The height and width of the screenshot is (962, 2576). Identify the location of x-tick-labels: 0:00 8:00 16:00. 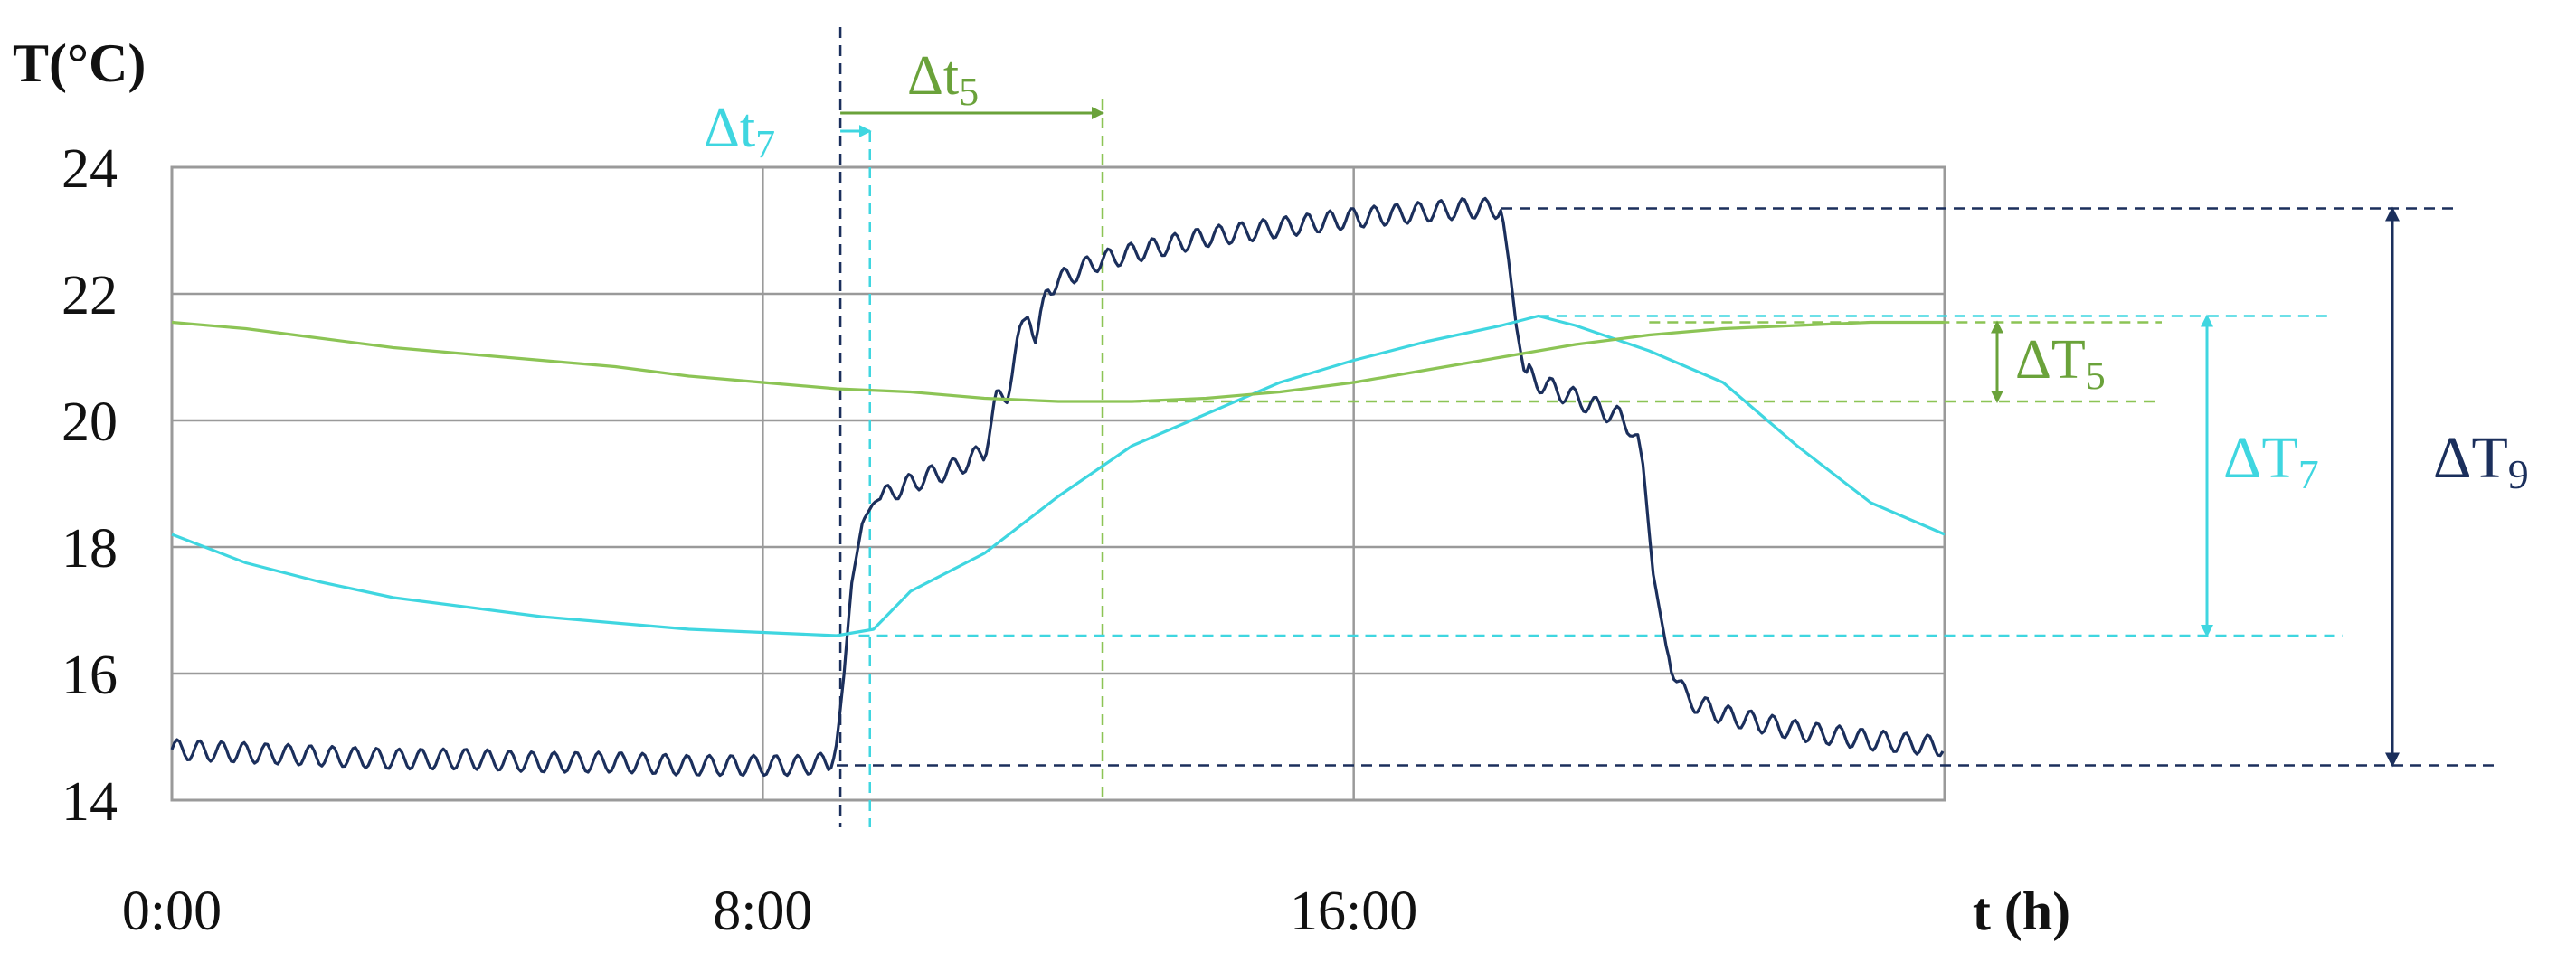
(769, 912).